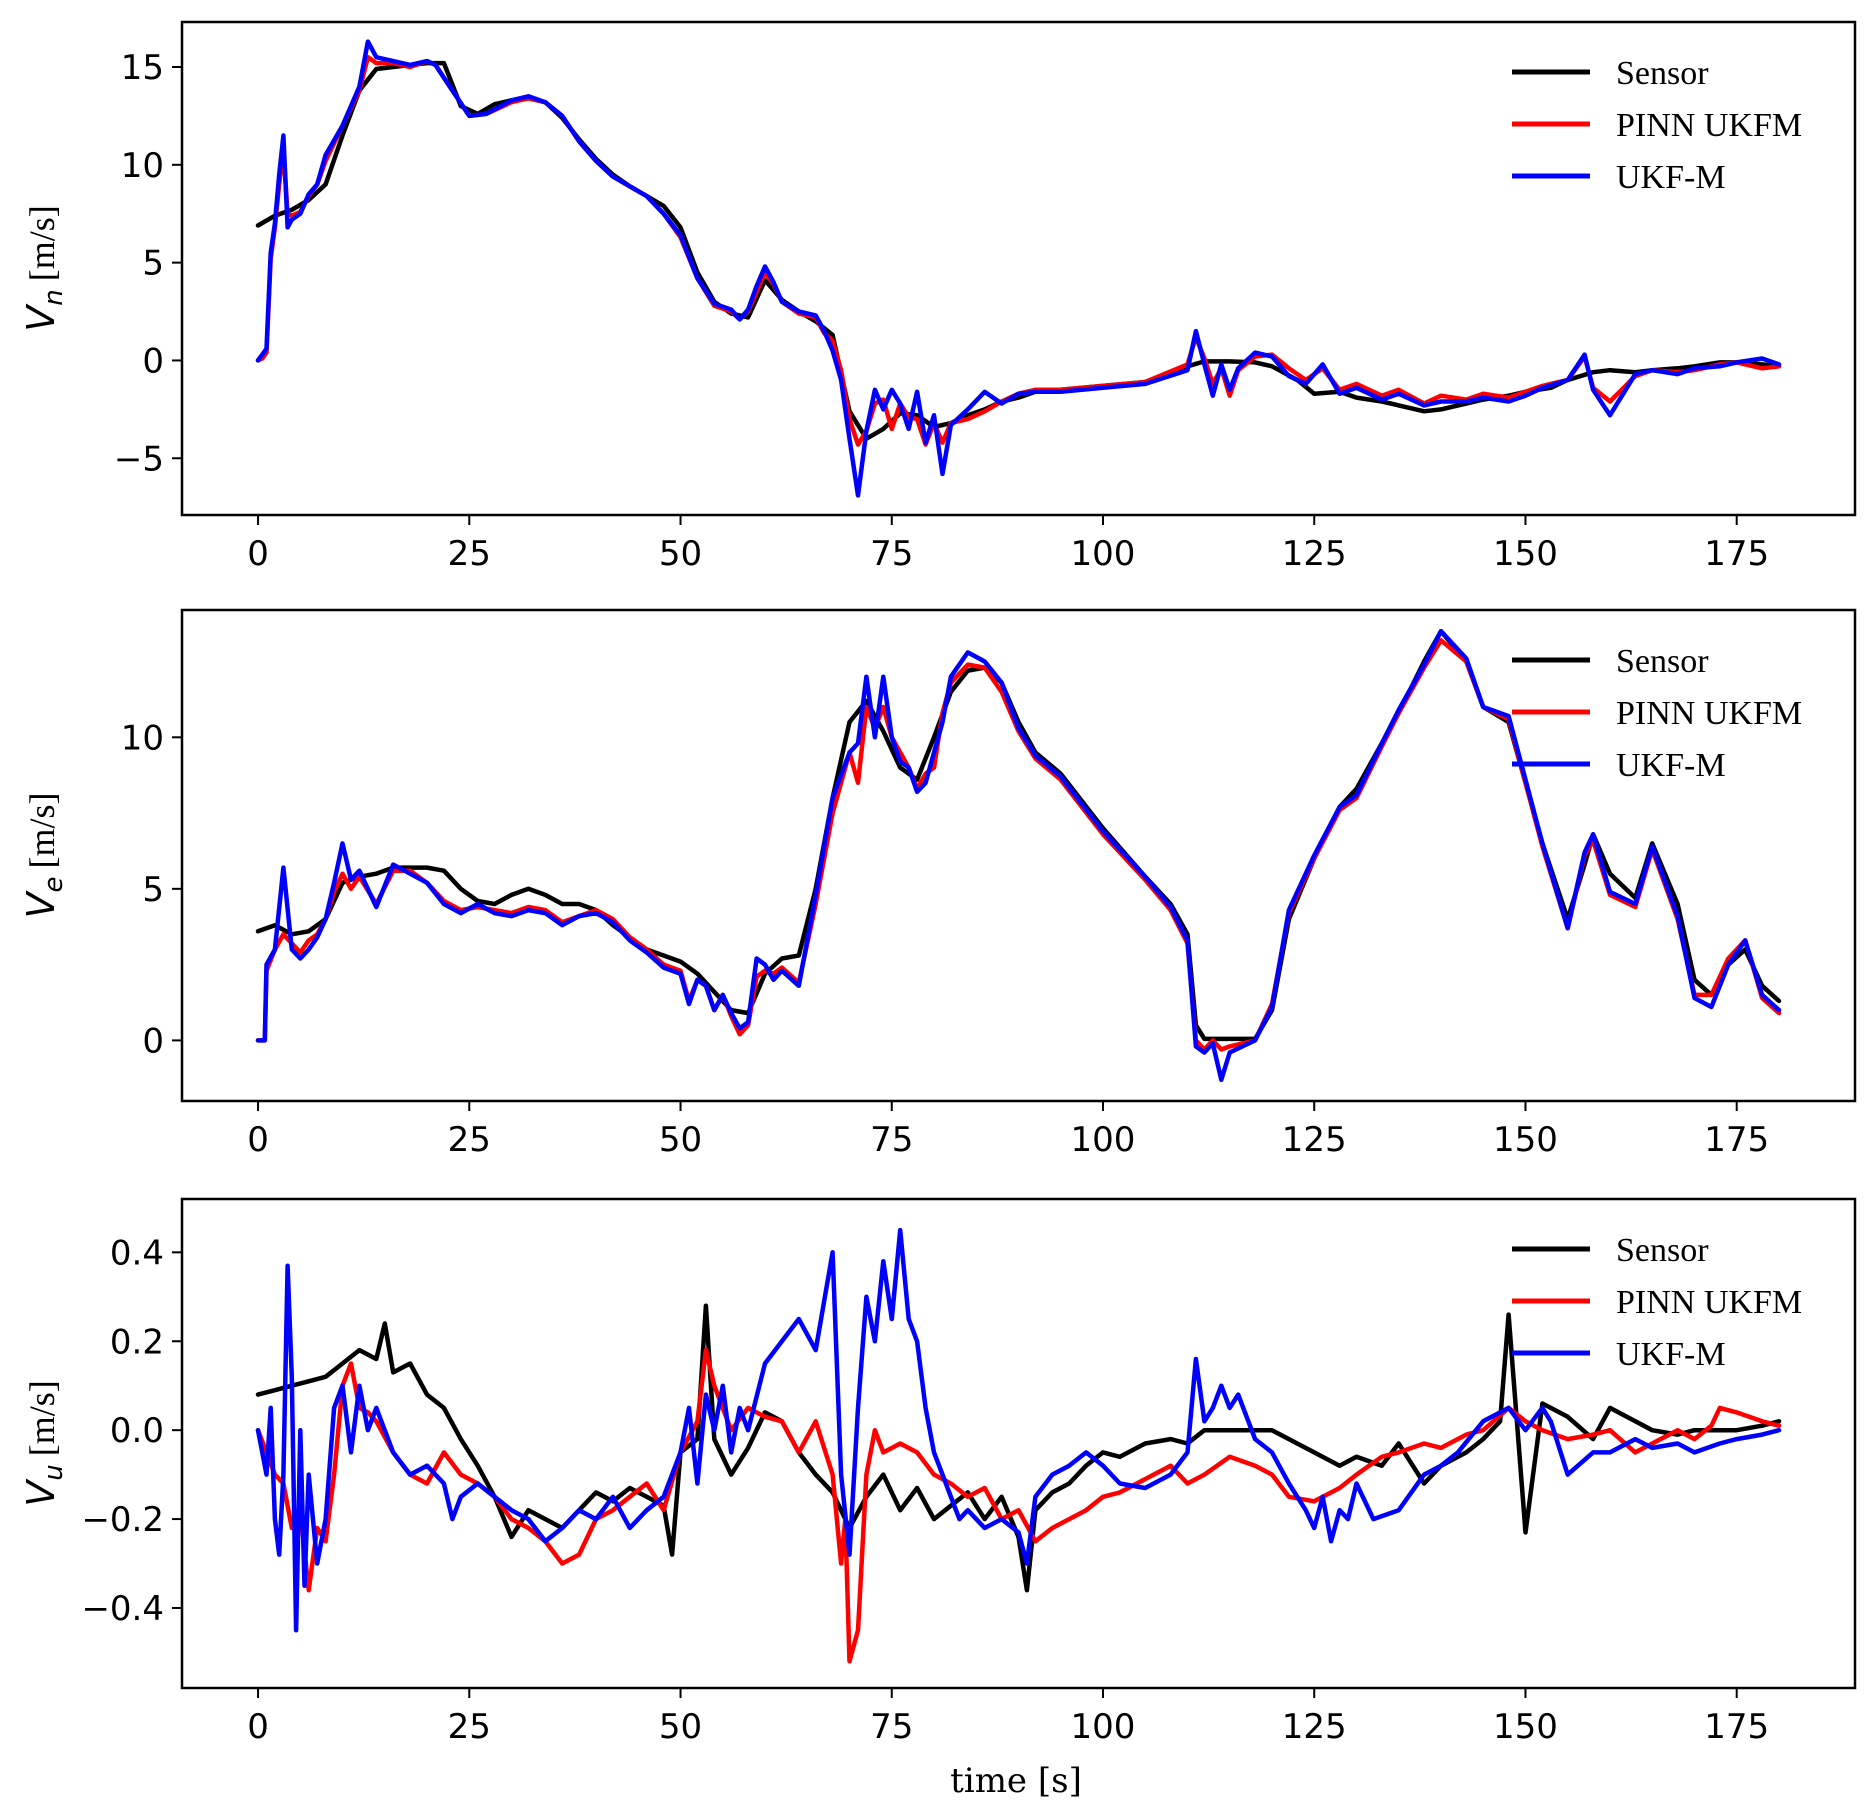 The width and height of the screenshot is (1871, 1812). Describe the element at coordinates (122, 1520) in the screenshot. I see `y-tick-label: −0.2` at that location.